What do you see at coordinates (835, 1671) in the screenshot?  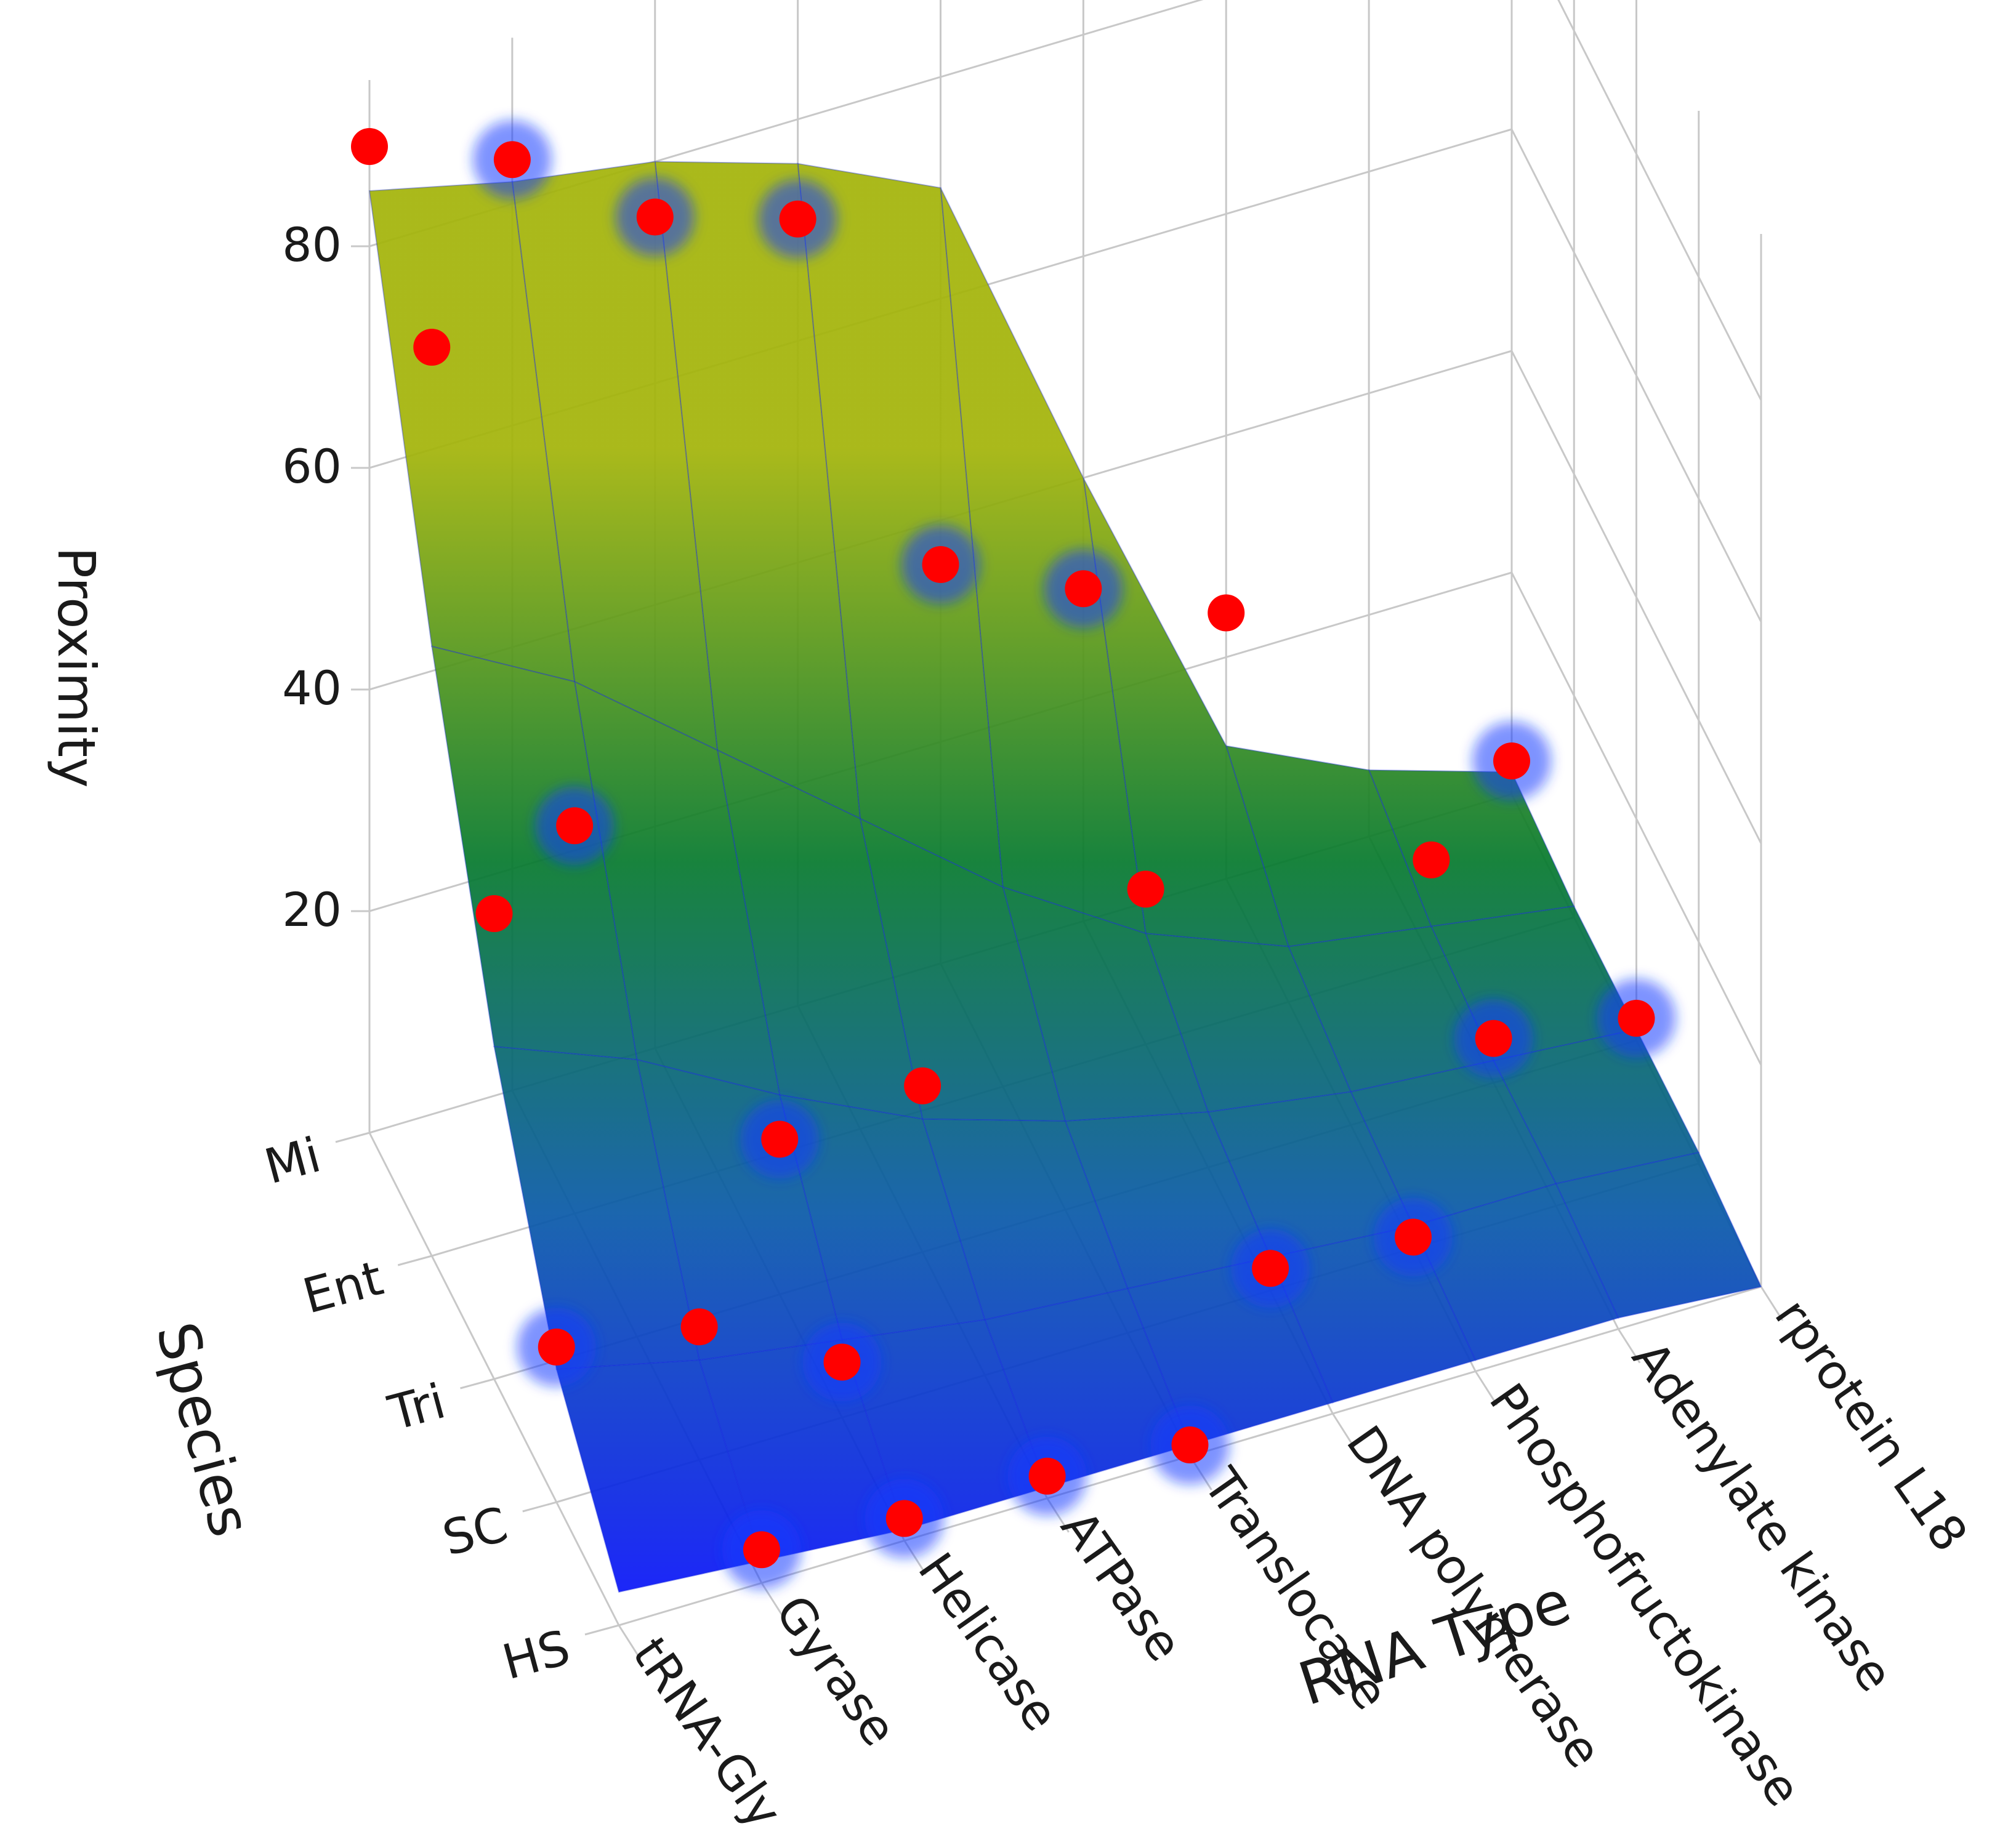 I see `rna-tick-label: Gyrase` at bounding box center [835, 1671].